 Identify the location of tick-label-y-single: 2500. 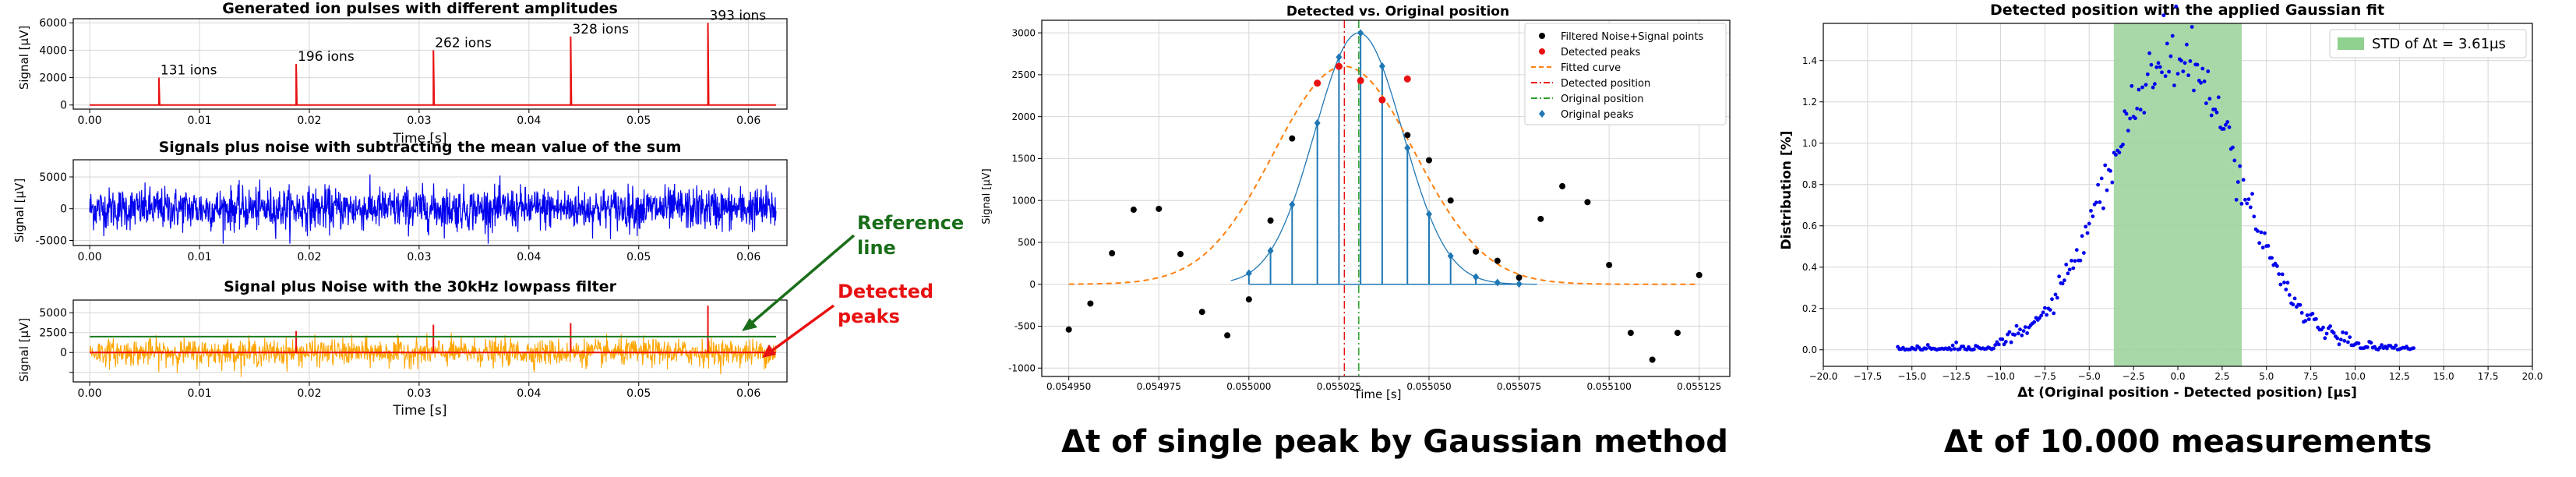
(1023, 74).